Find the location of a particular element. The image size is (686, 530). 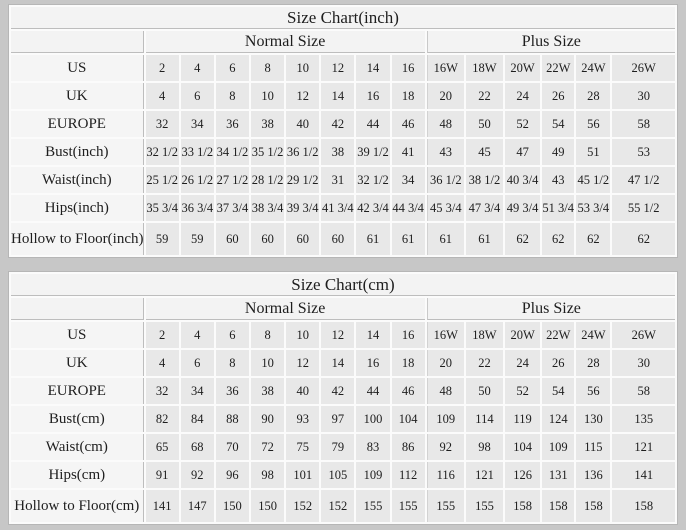

size-value-cell: 82 is located at coordinates (162, 419).